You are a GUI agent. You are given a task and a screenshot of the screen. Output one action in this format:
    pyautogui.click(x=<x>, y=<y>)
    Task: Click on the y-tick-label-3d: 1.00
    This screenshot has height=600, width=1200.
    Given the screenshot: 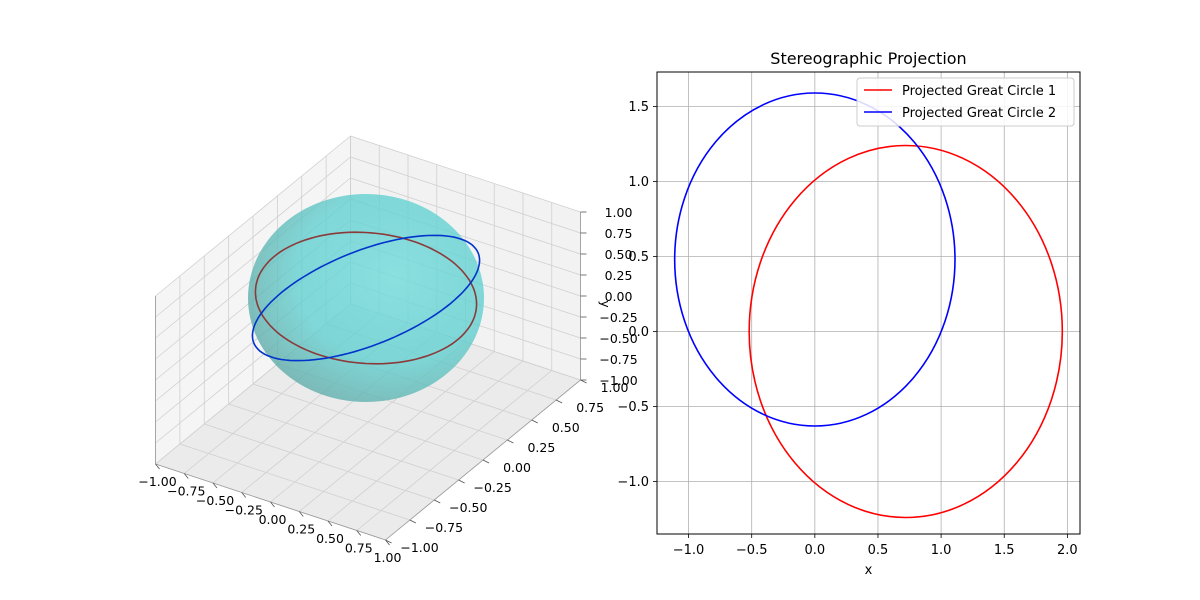 What is the action you would take?
    pyautogui.click(x=615, y=387)
    